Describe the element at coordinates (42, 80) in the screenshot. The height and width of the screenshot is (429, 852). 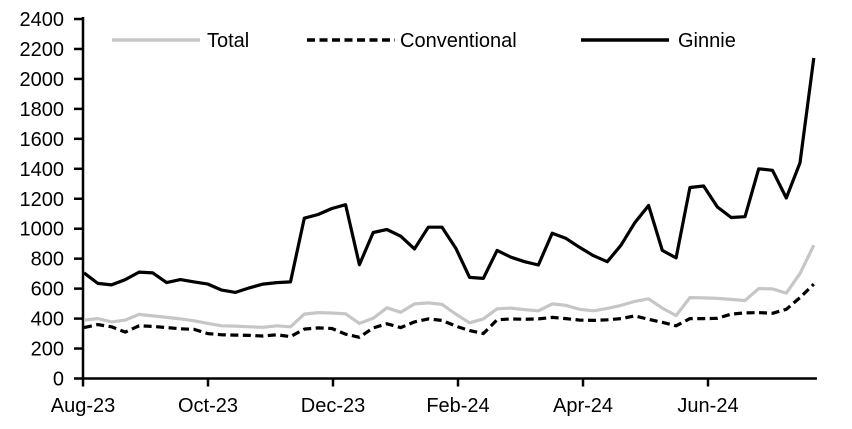
I see `y-tick-label: 2000` at that location.